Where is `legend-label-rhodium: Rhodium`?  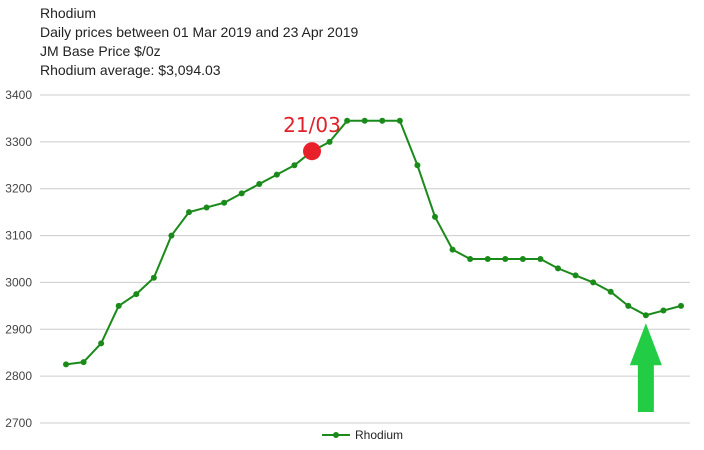 legend-label-rhodium: Rhodium is located at coordinates (379, 435).